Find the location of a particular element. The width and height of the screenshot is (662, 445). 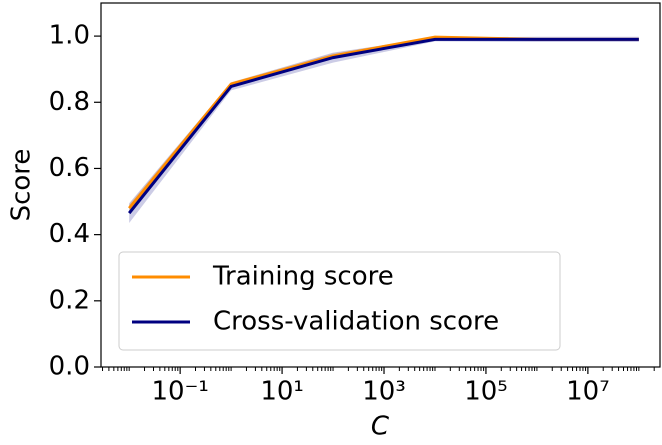

x-tick-label: 10¹ is located at coordinates (282, 392).